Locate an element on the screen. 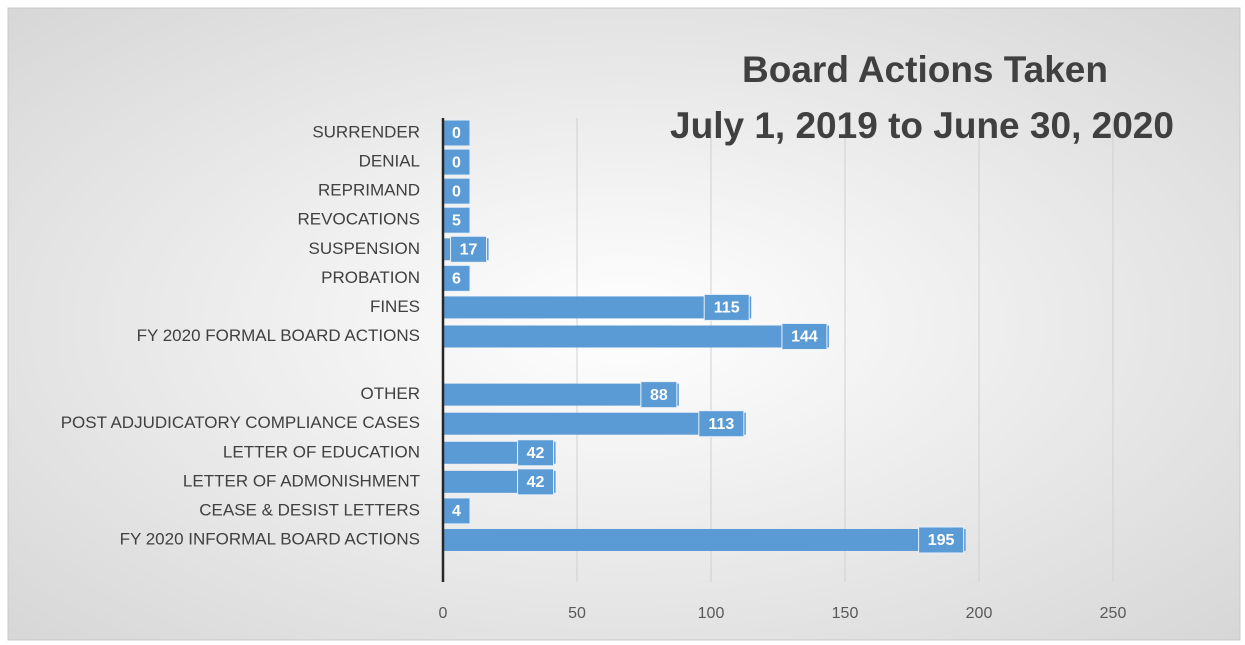 Image resolution: width=1245 pixels, height=645 pixels. chart-title: Board Actions Taken is located at coordinates (925, 69).